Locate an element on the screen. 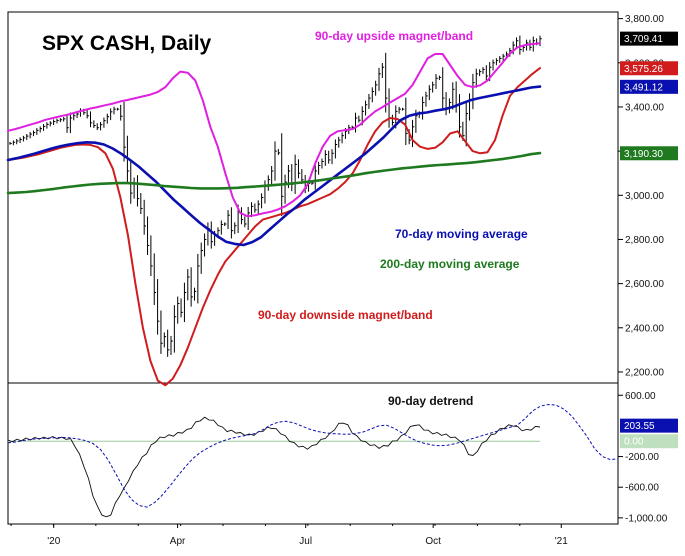 The height and width of the screenshot is (556, 685). detrend-value-badge-label: 203.55 is located at coordinates (639, 426).